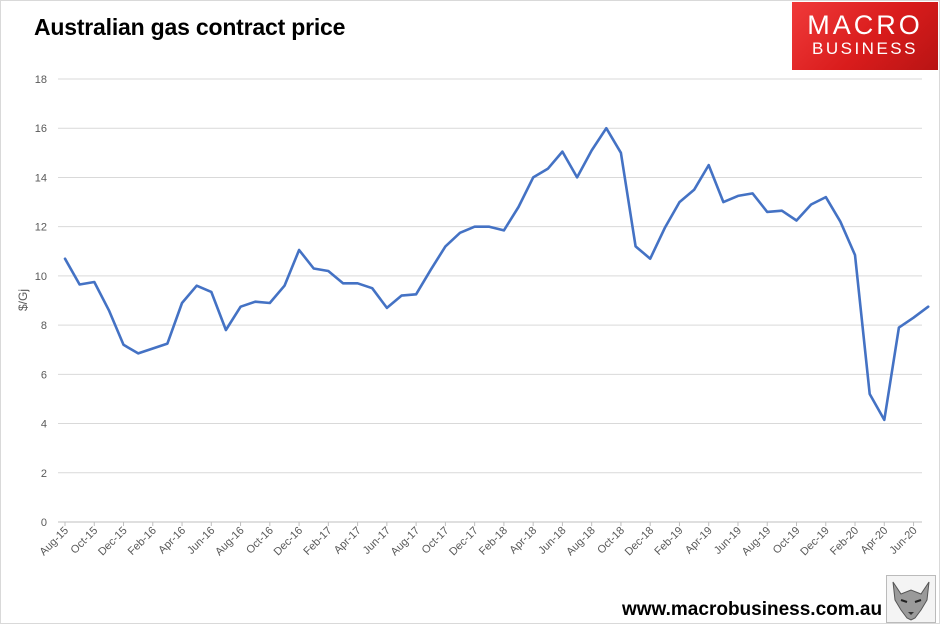  Describe the element at coordinates (436, 541) in the screenshot. I see `x-tick-label: Oct-17` at that location.